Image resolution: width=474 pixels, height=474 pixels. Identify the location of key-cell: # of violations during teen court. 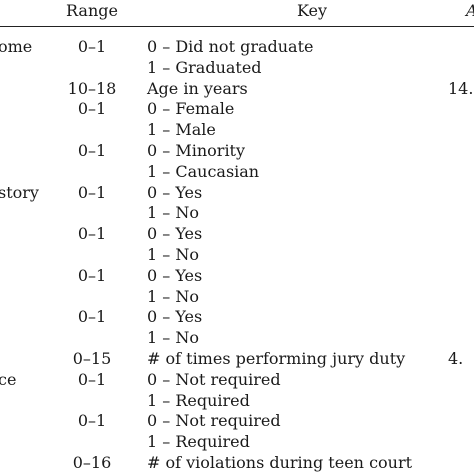
(280, 462).